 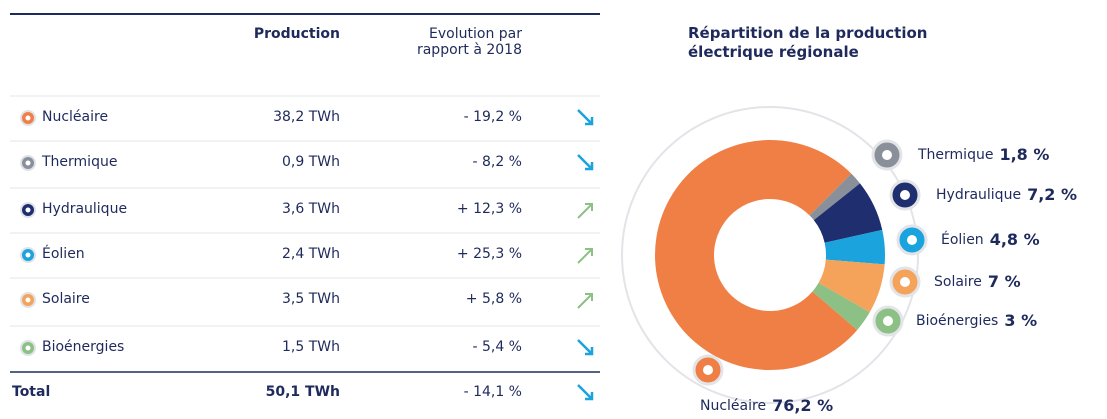 I want to click on row-evolution: + 12,3 %, so click(x=489, y=209).